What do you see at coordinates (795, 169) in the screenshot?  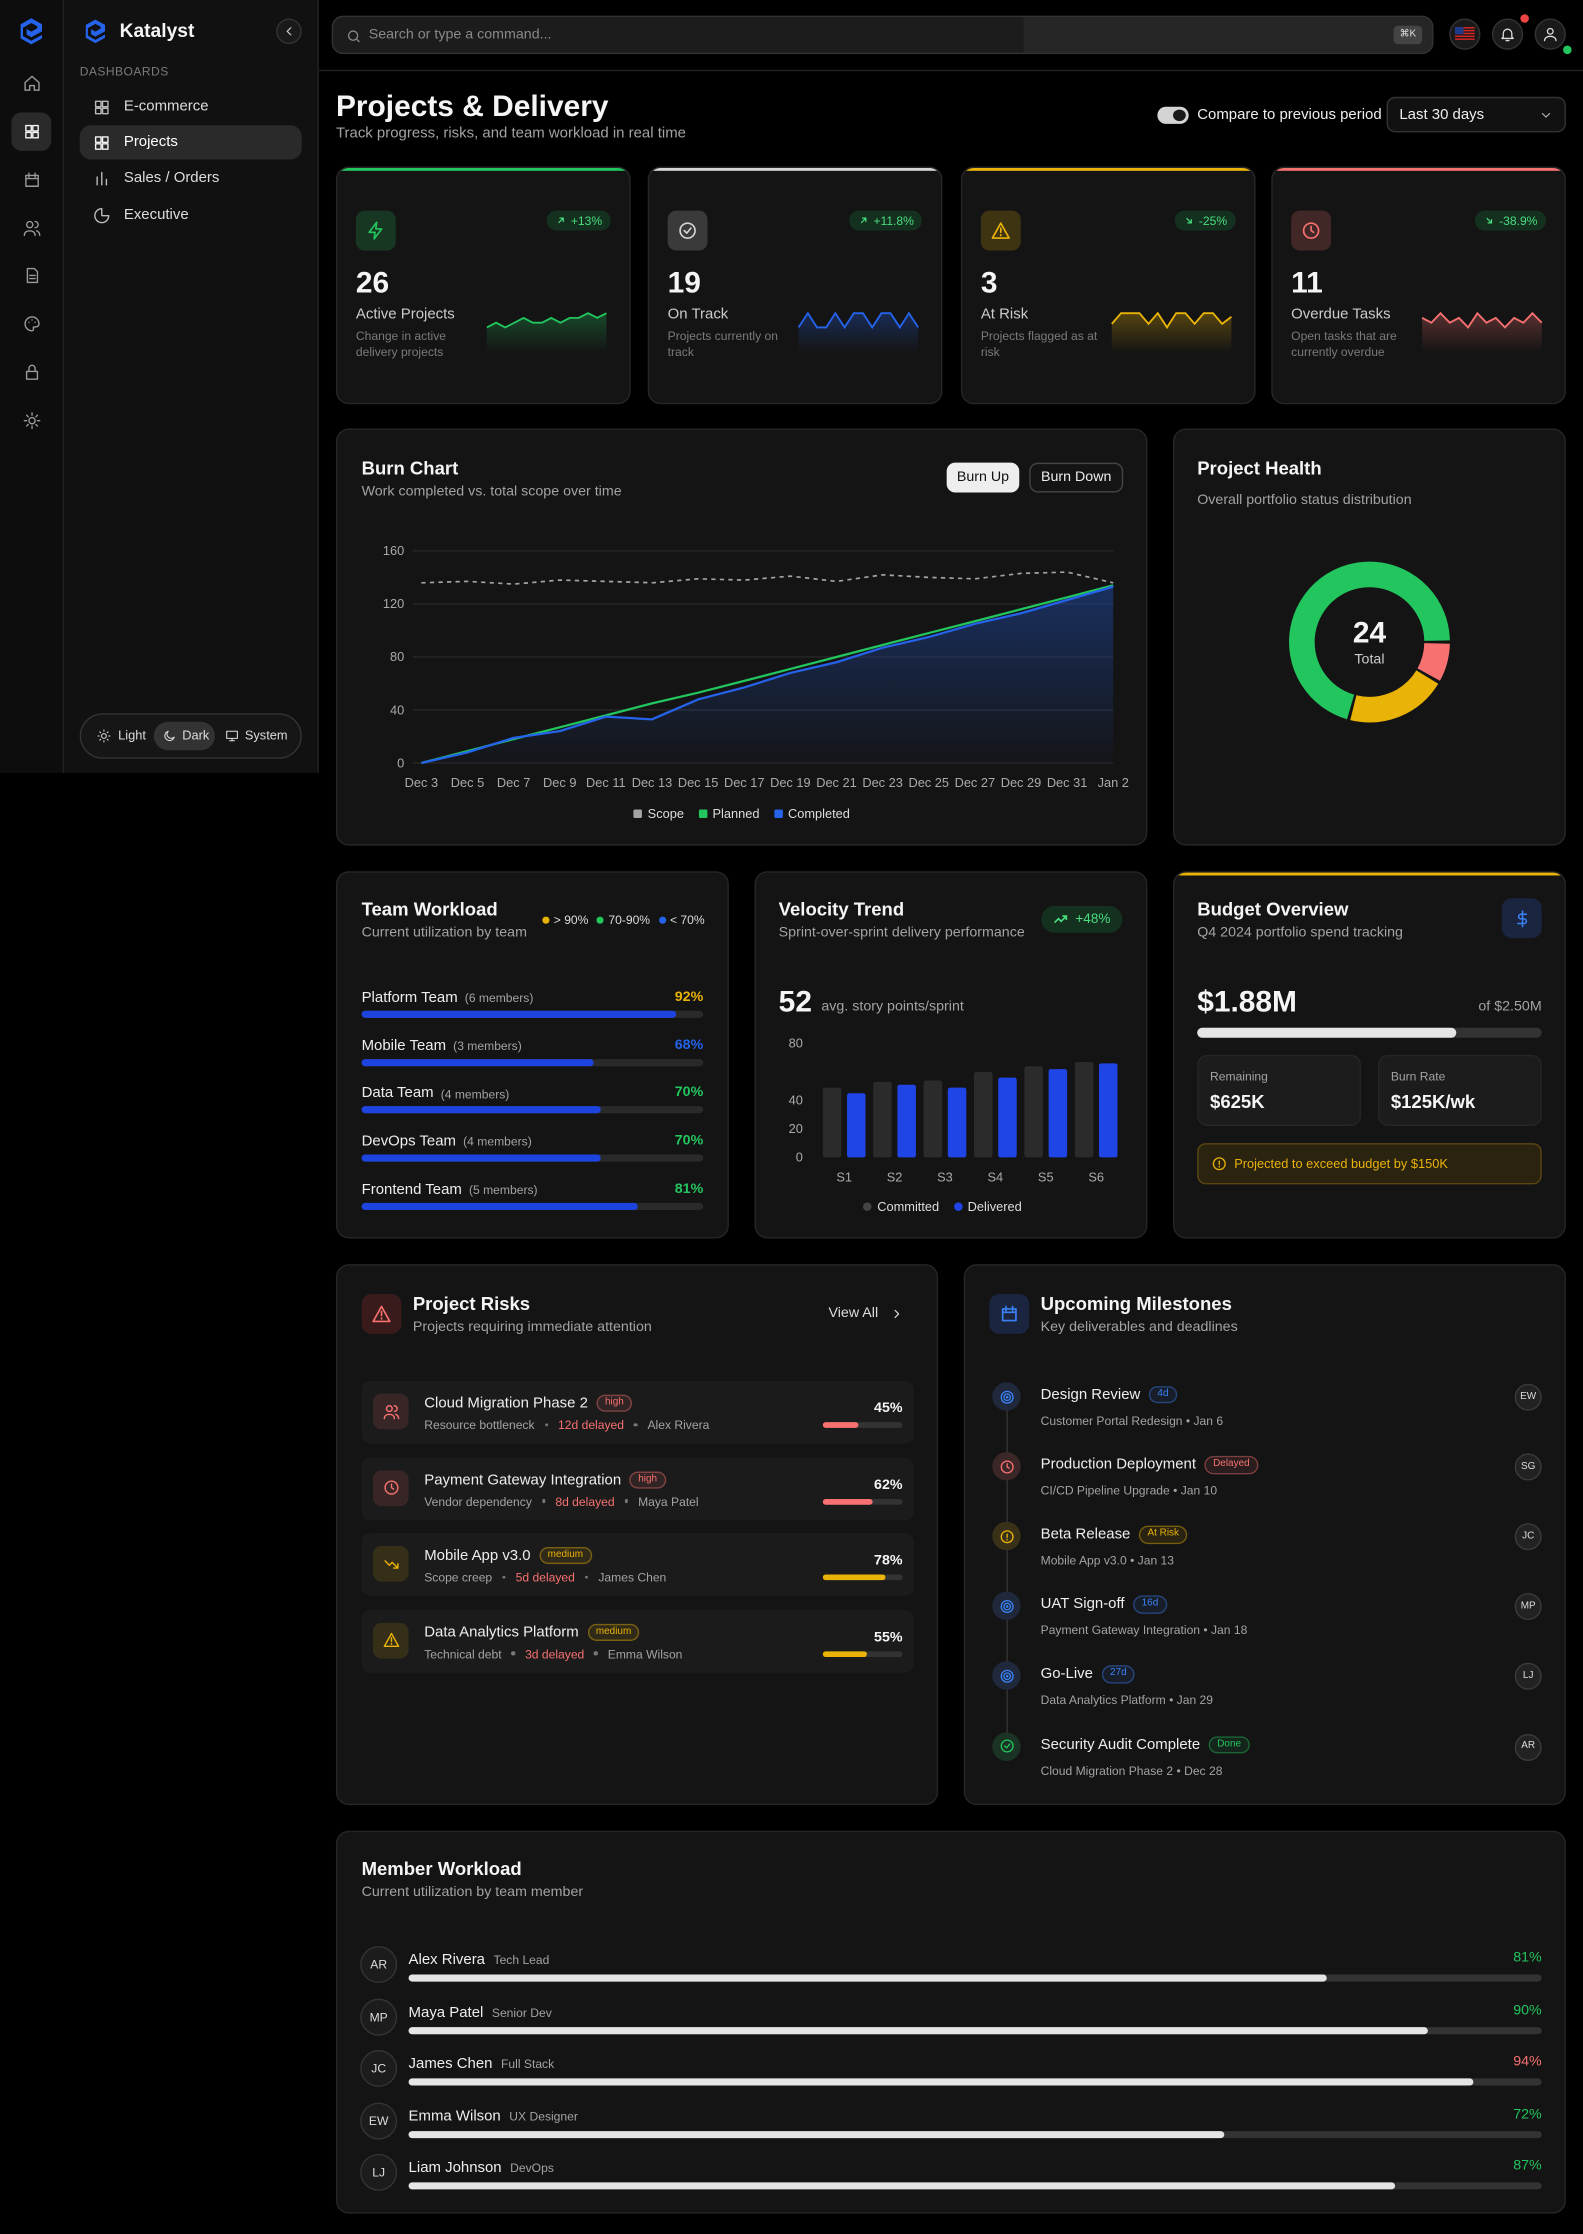 I see `card-accent` at bounding box center [795, 169].